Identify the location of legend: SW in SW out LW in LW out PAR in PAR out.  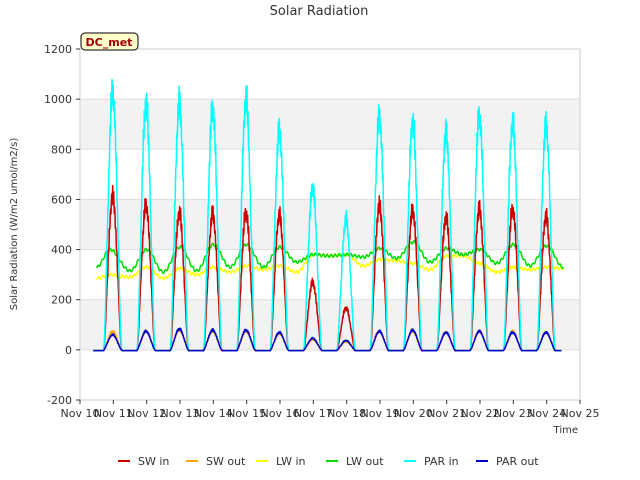
(328, 461).